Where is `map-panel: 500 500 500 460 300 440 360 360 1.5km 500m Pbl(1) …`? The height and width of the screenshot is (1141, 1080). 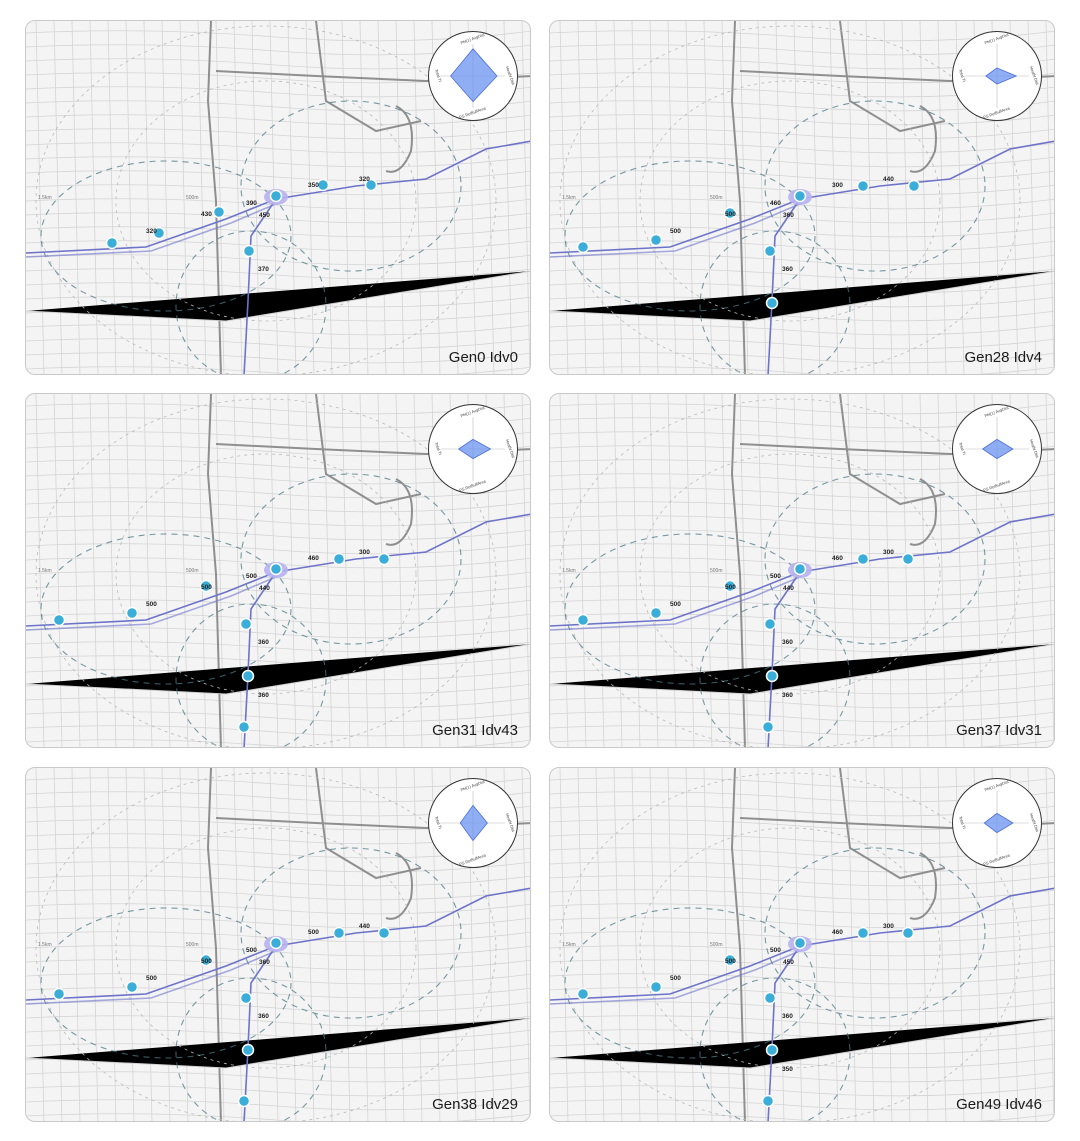
map-panel: 500 500 500 460 300 440 360 360 1.5km 500m Pbl(1) … is located at coordinates (802, 570).